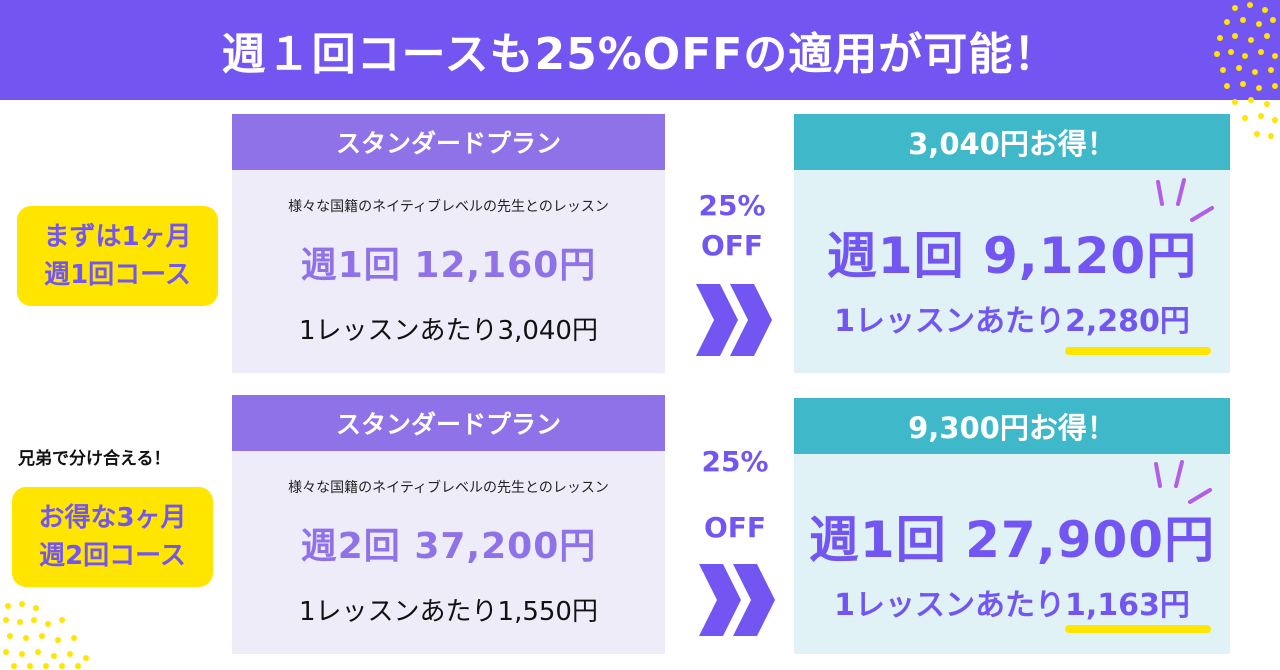 Image resolution: width=1280 pixels, height=670 pixels. I want to click on plan-per-lesson: 1レッスンあたり3,040円, so click(448, 331).